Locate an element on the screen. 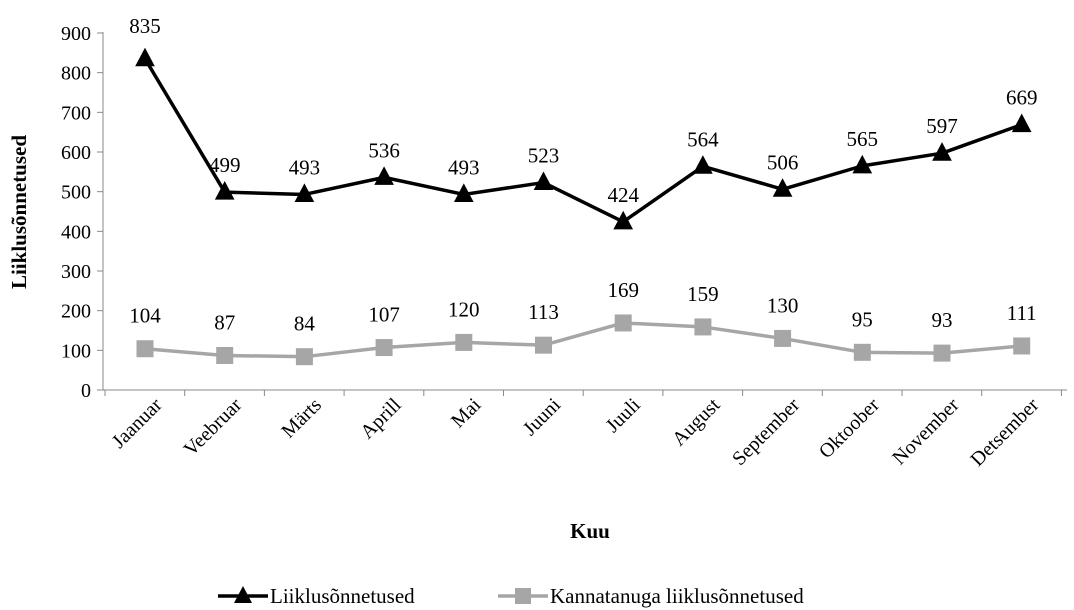 Image resolution: width=1074 pixels, height=610 pixels. data-label: 111 is located at coordinates (1022, 313).